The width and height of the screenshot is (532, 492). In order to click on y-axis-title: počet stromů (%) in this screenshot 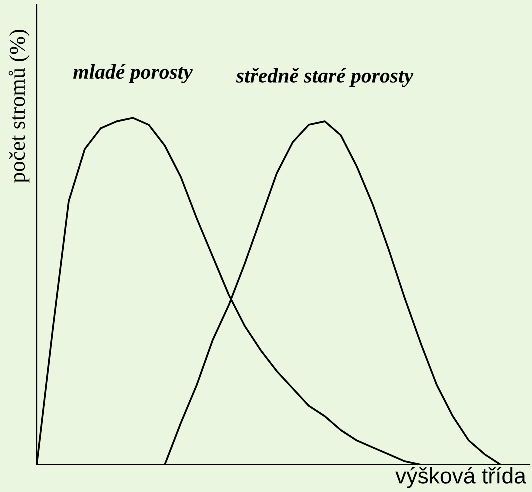, I will do `click(19, 106)`.